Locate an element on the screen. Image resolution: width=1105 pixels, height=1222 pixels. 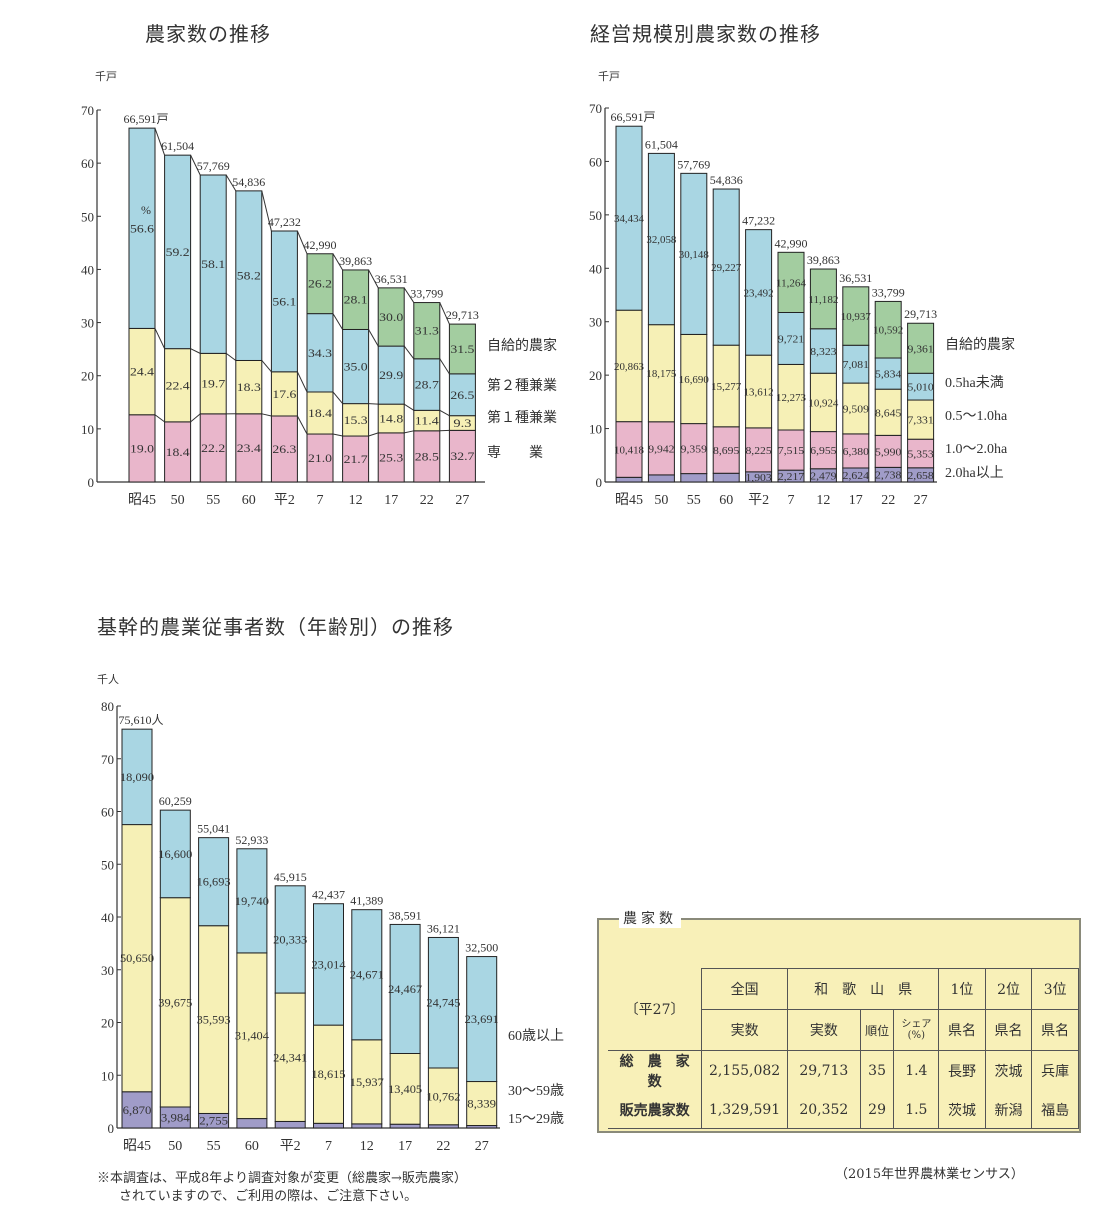
segment-label: 12,273 is located at coordinates (791, 398).